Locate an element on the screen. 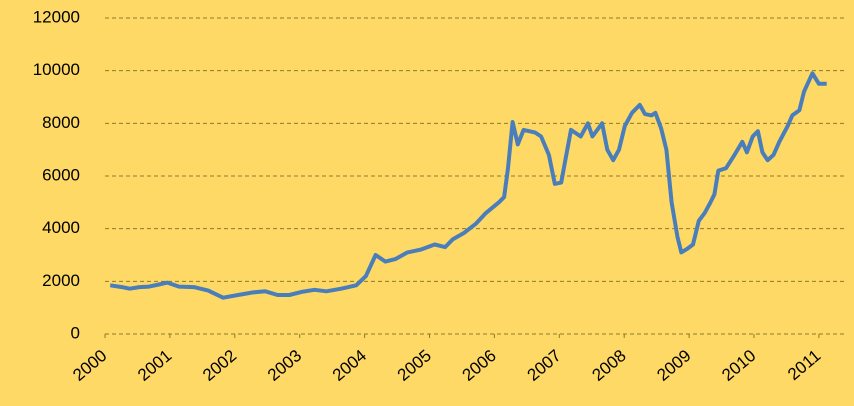 This screenshot has height=406, width=854. x-tick-label: 2004 is located at coordinates (349, 365).